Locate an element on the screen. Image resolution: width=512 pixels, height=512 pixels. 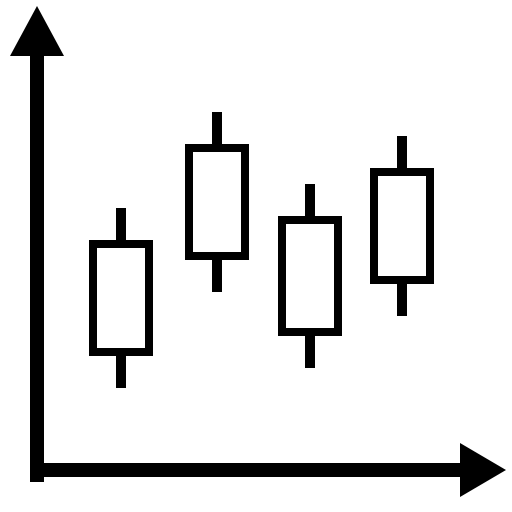
x-axis-arrow-icon is located at coordinates (483, 470).